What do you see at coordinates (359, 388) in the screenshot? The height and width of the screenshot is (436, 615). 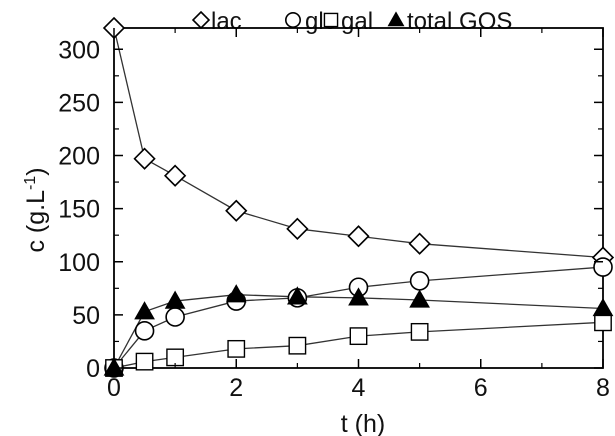 I see `x-tick-label: 4` at bounding box center [359, 388].